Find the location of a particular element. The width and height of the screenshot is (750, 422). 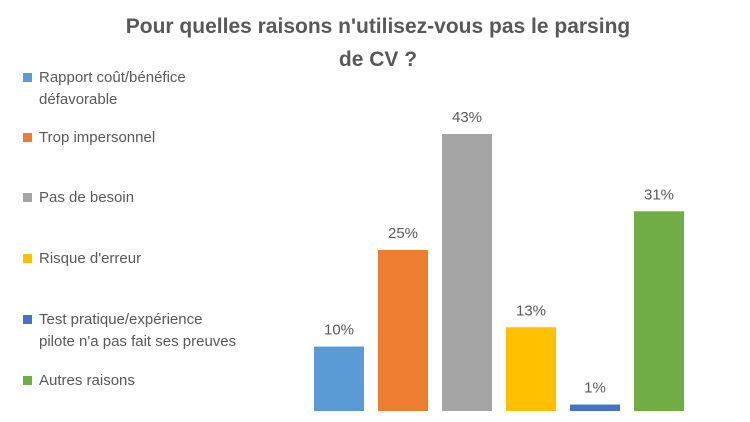

data-label: 10% is located at coordinates (339, 330).